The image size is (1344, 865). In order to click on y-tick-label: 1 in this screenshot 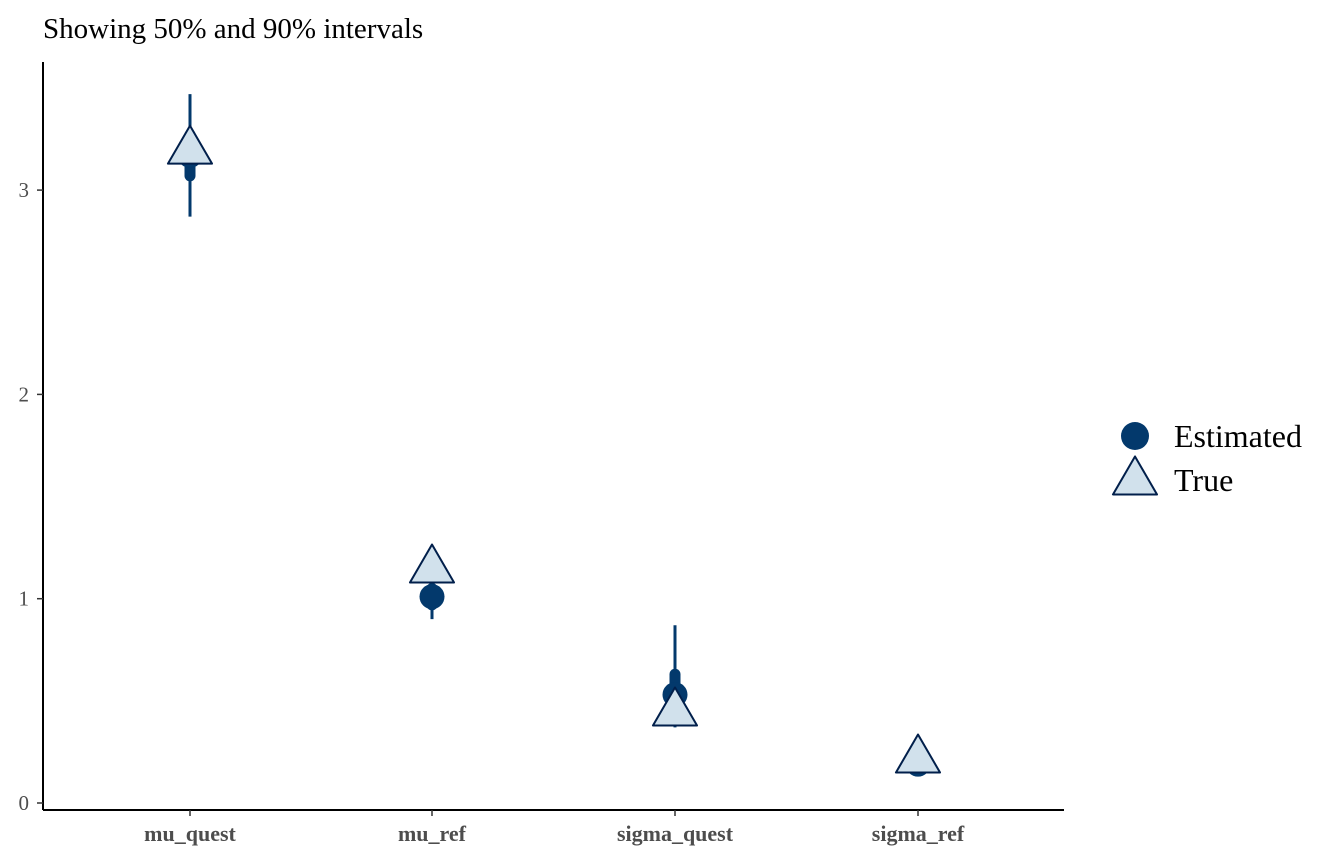, I will do `click(24, 599)`.